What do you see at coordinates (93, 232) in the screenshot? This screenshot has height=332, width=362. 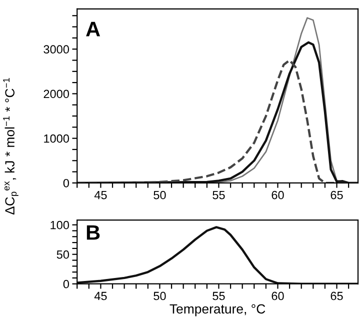 I see `annotation: B` at bounding box center [93, 232].